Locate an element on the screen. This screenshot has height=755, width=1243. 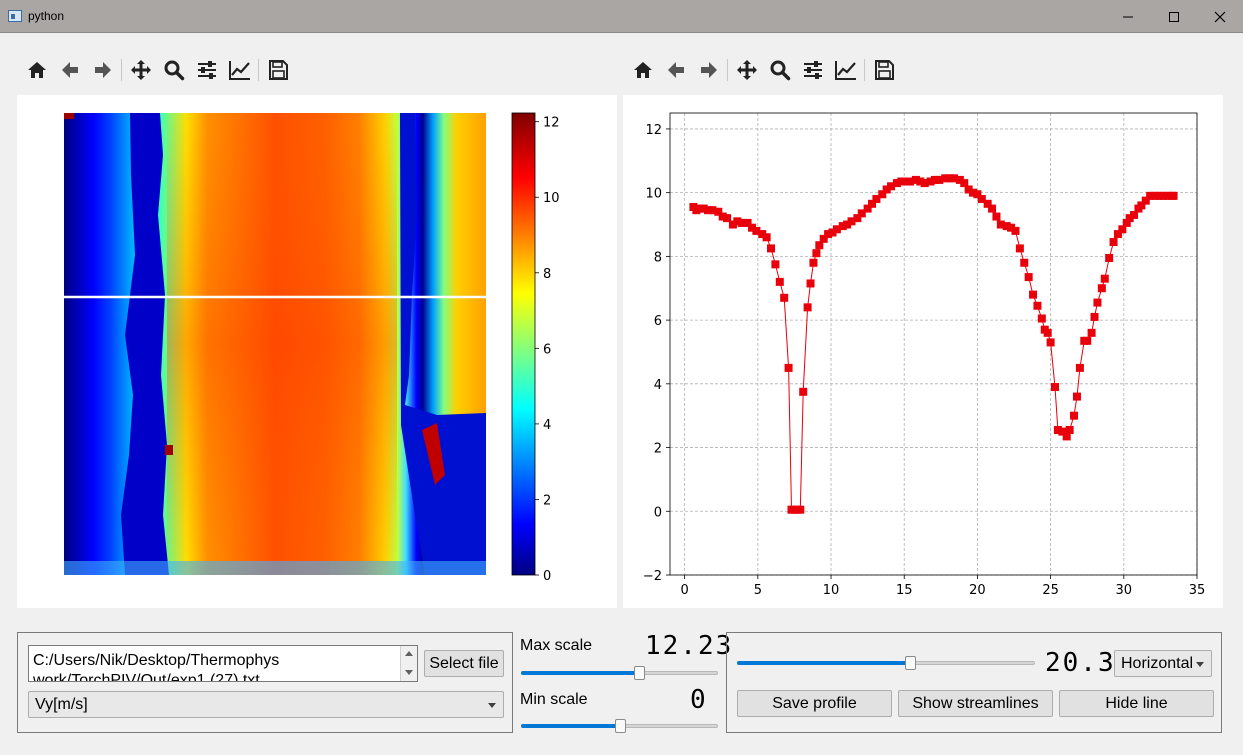
y-tick-label: 2 is located at coordinates (658, 449).